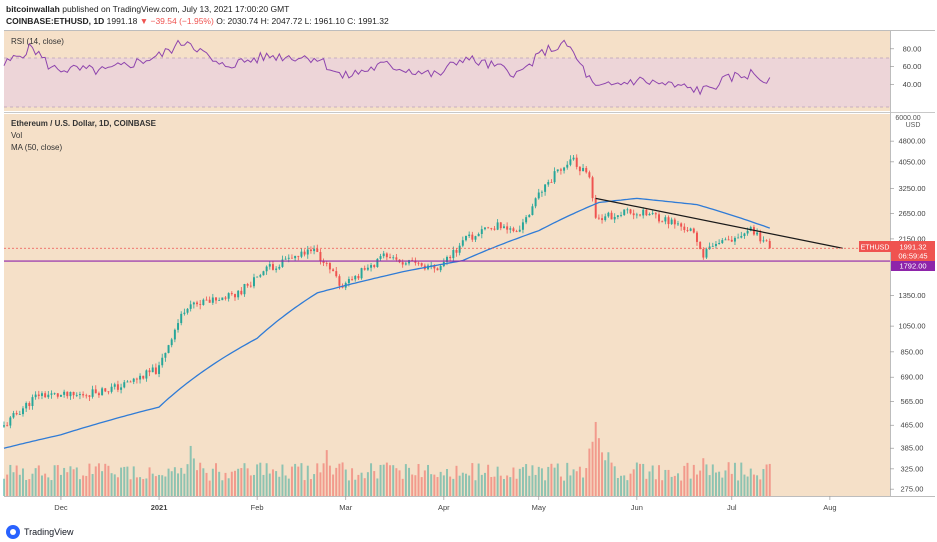 The height and width of the screenshot is (542, 937). I want to click on footer: TradingView, so click(40, 532).